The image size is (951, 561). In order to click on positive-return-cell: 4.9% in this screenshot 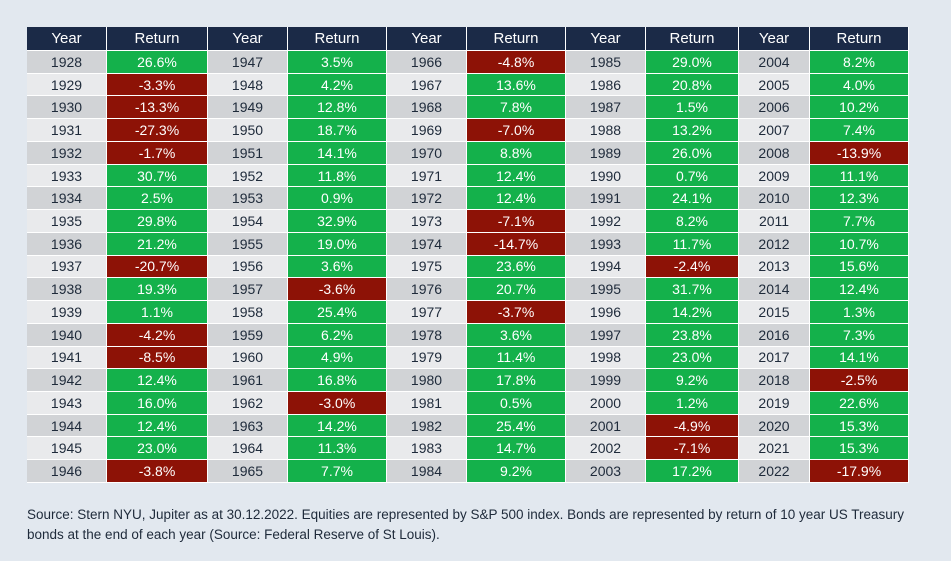, I will do `click(337, 358)`.